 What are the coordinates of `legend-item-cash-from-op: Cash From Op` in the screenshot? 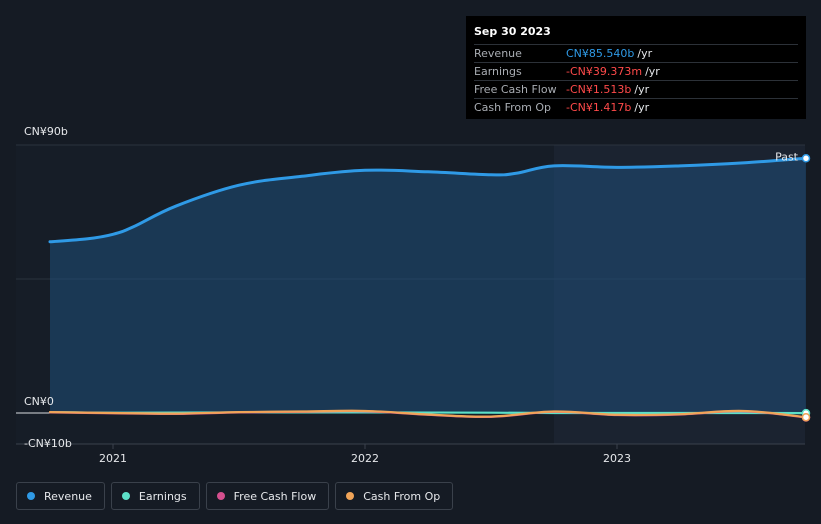 It's located at (394, 496).